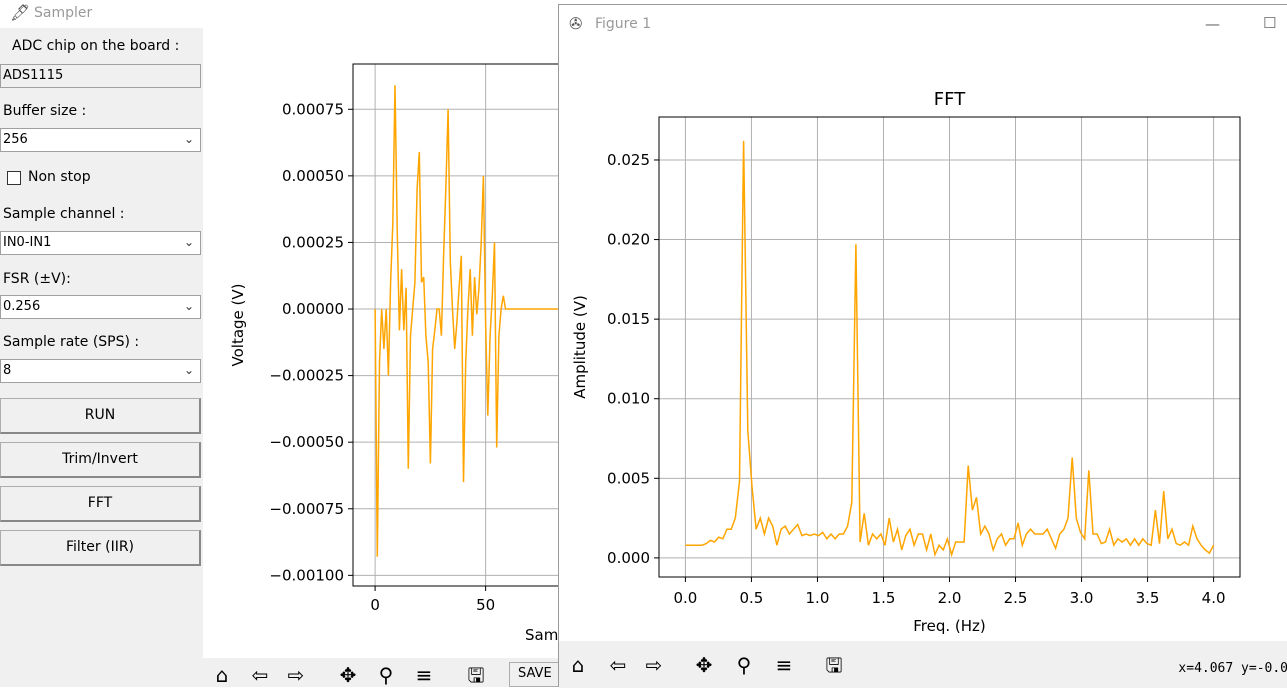 Image resolution: width=1287 pixels, height=690 pixels. What do you see at coordinates (313, 109) in the screenshot?
I see `y-tick-label: 0.00075` at bounding box center [313, 109].